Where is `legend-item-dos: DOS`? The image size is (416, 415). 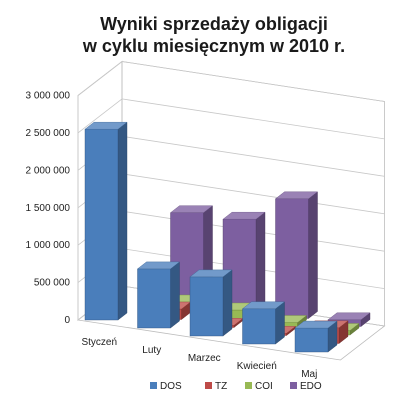
legend-item-dos: DOS is located at coordinates (166, 386).